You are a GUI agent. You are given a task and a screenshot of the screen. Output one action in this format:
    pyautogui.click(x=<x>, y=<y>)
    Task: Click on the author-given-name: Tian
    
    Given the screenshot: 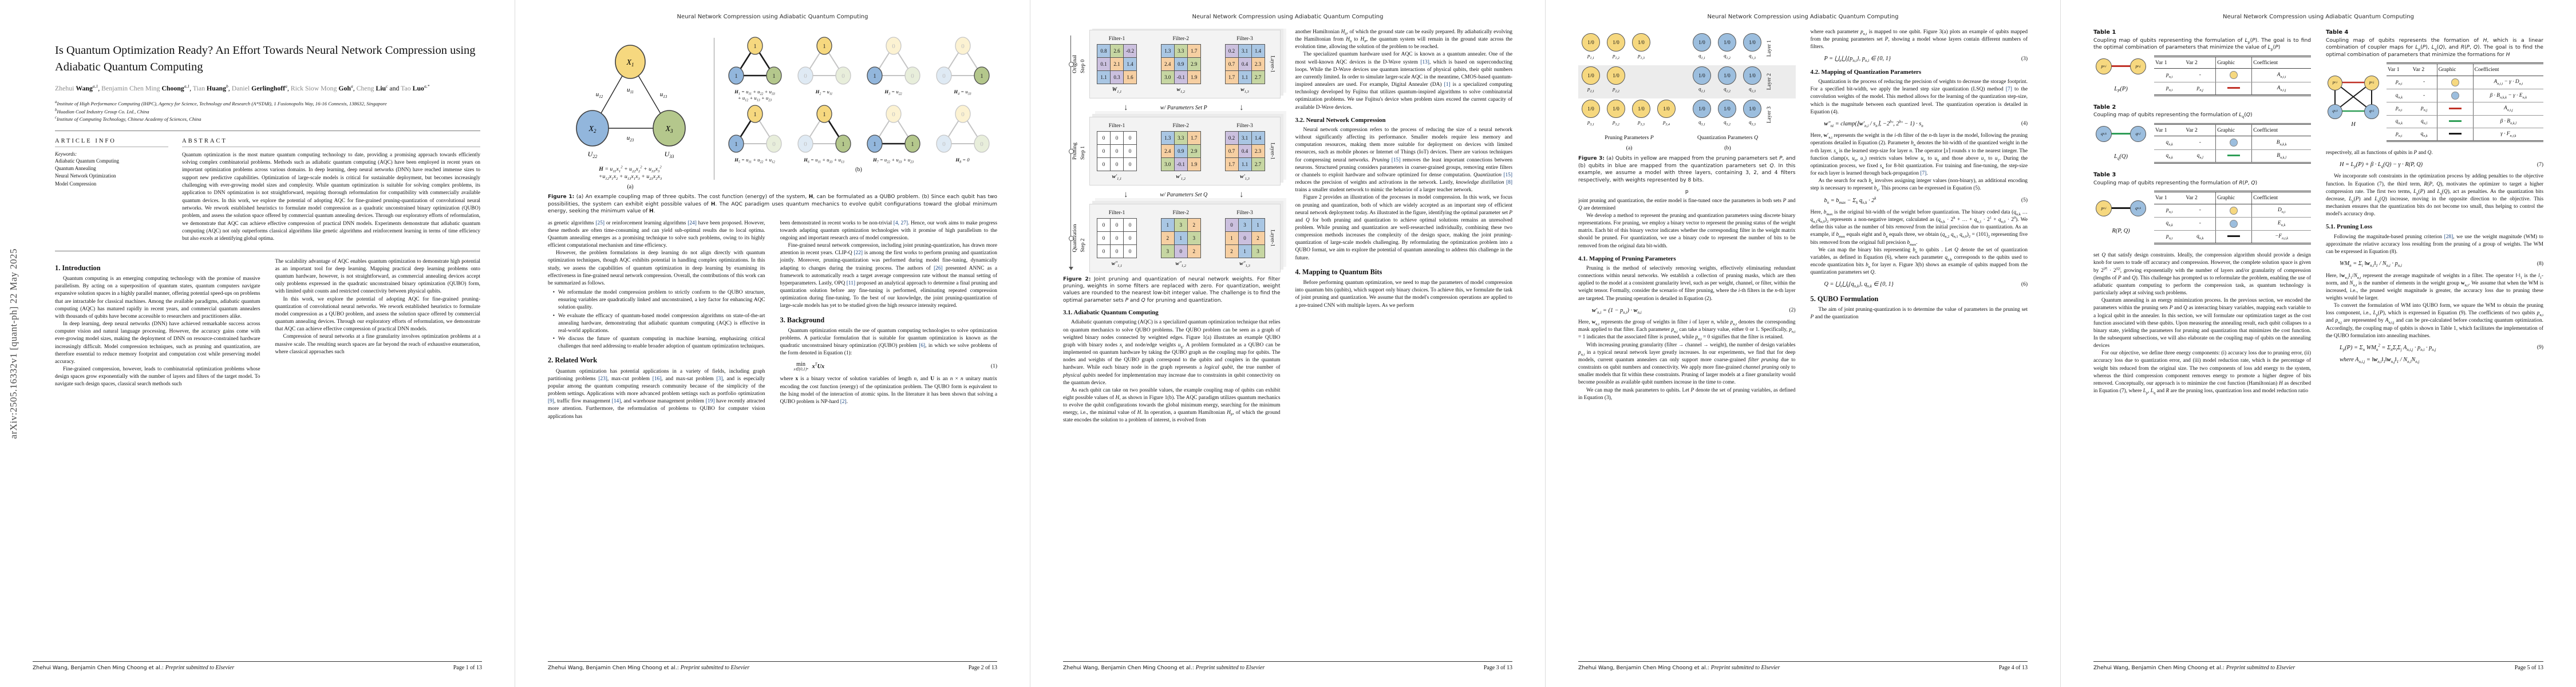 What is the action you would take?
    pyautogui.click(x=199, y=88)
    